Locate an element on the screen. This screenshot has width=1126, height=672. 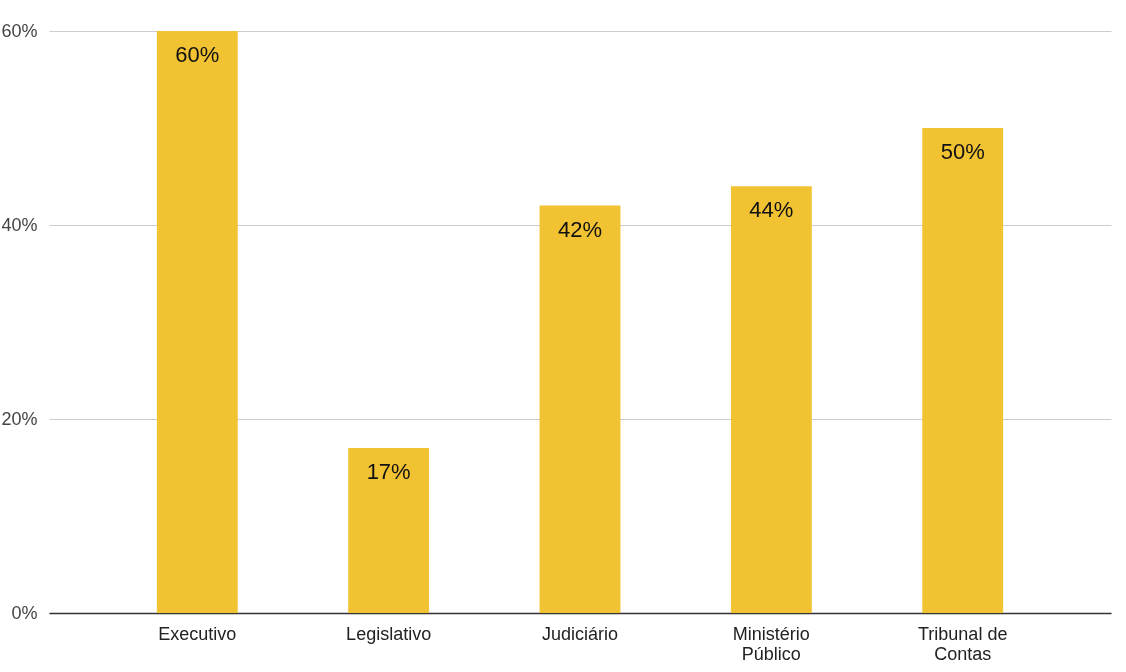
data-label: 50% is located at coordinates (962, 151).